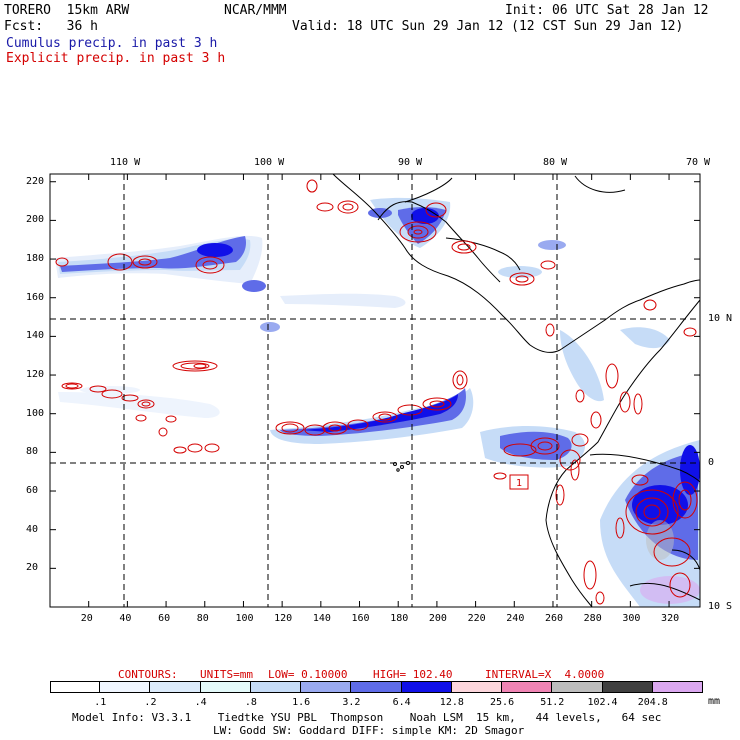 This screenshot has width=740, height=740. I want to click on x-tick-label: 140, so click(321, 618).